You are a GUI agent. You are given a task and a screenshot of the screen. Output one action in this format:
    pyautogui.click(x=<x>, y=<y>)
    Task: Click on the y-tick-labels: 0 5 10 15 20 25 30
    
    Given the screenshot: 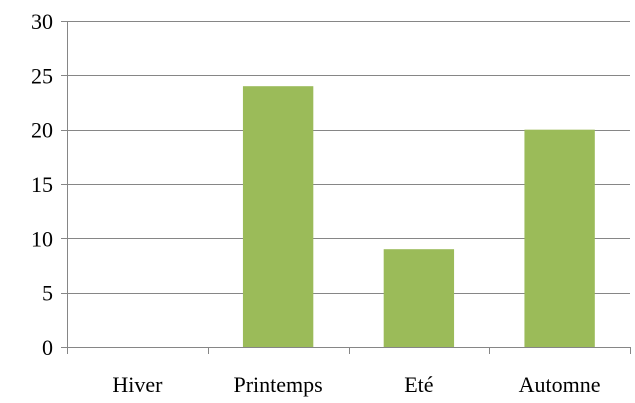 What is the action you would take?
    pyautogui.click(x=42, y=184)
    